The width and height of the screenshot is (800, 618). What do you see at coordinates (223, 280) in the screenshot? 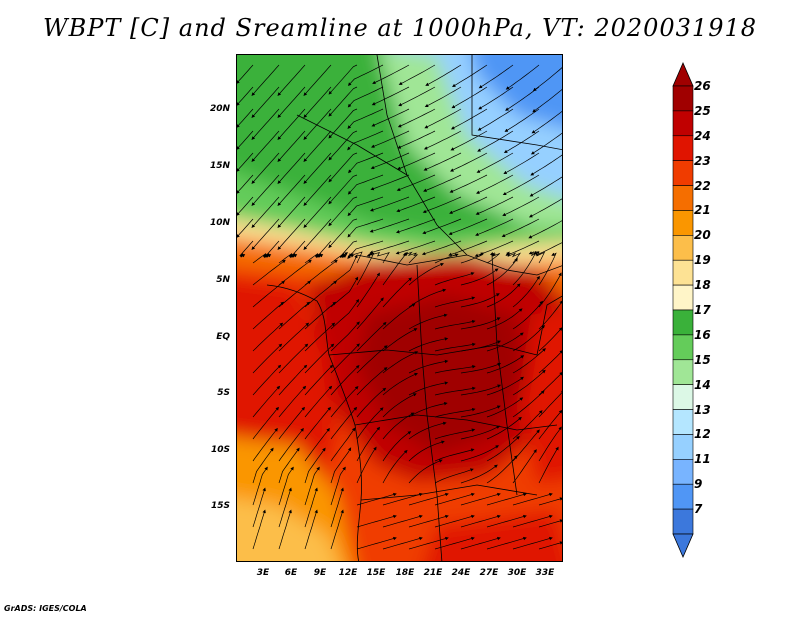
I see `latitude-label: 5N` at bounding box center [223, 280].